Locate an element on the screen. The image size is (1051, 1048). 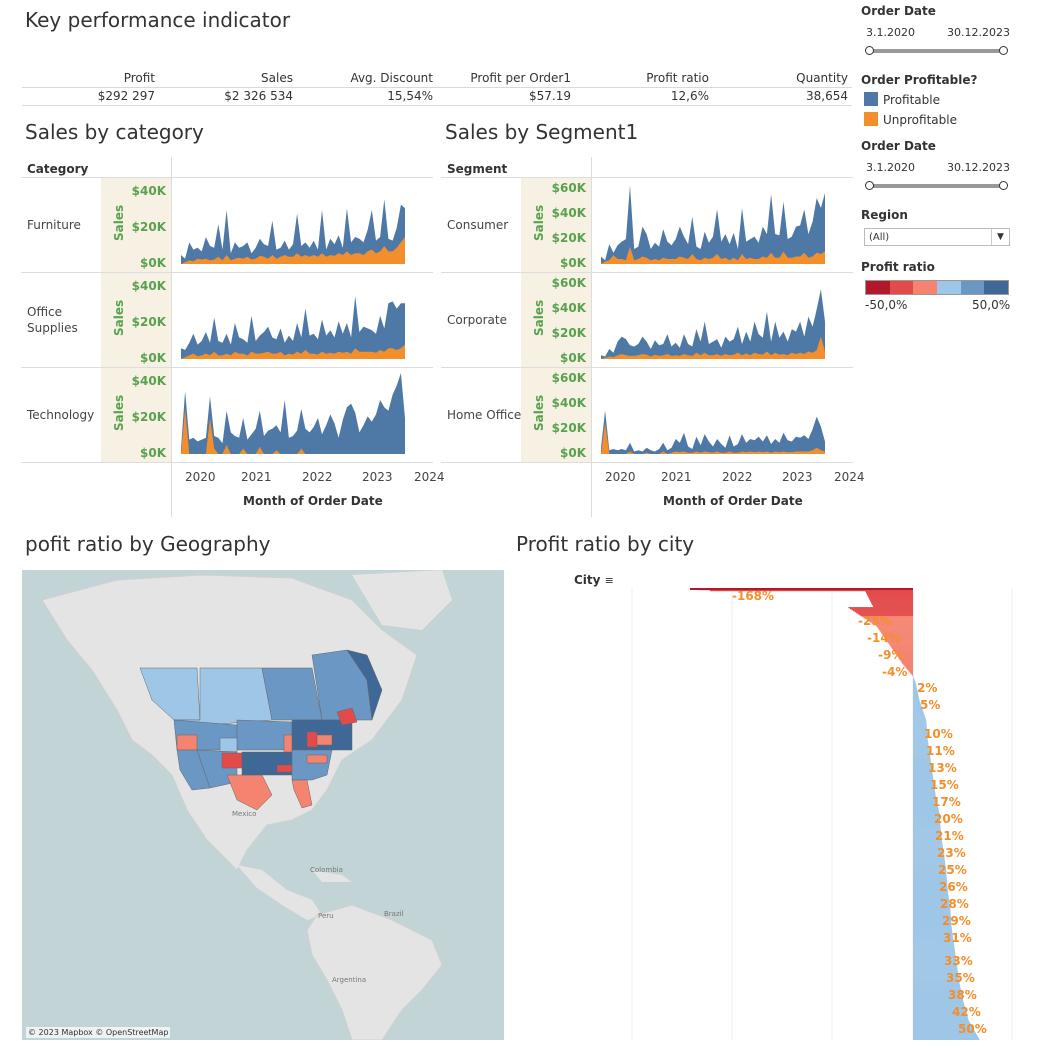
area-plot is located at coordinates (297, 319).